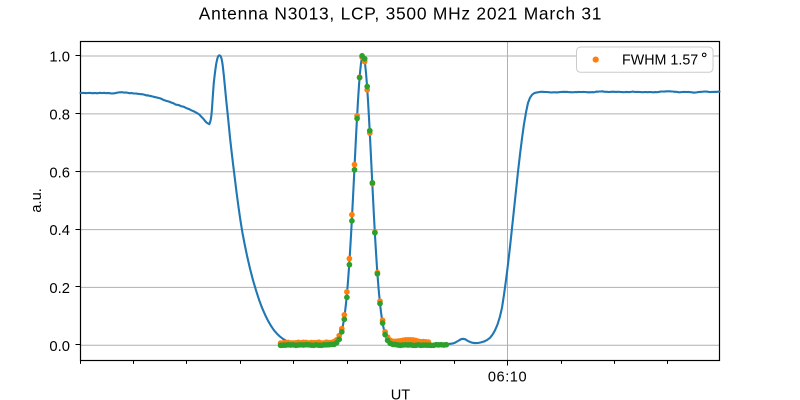 Image resolution: width=800 pixels, height=400 pixels. What do you see at coordinates (37, 200) in the screenshot?
I see `svg-text: a.u.` at bounding box center [37, 200].